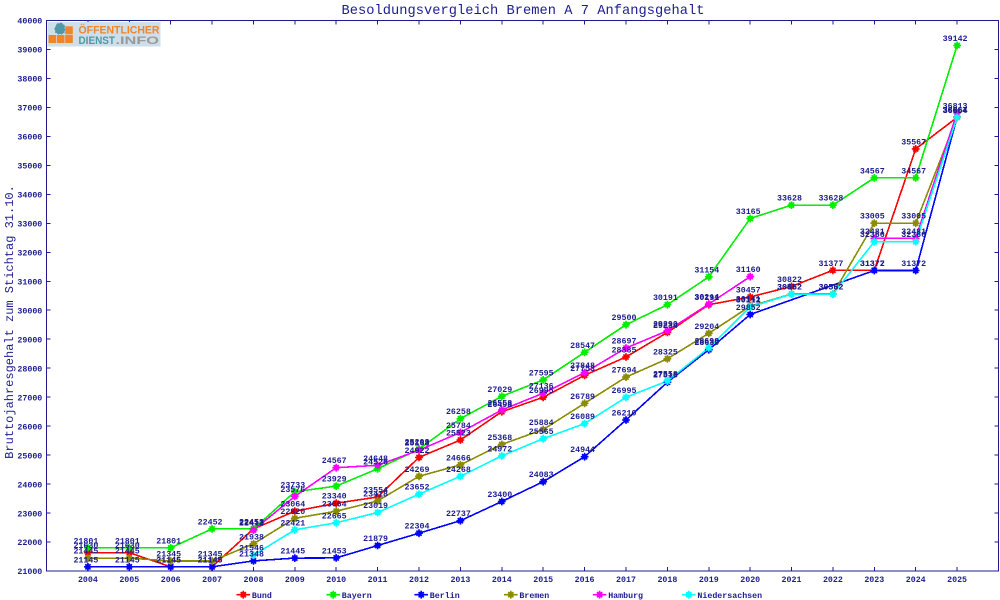 Image resolution: width=1000 pixels, height=600 pixels. What do you see at coordinates (171, 580) in the screenshot?
I see `svg-text: 2006` at bounding box center [171, 580].